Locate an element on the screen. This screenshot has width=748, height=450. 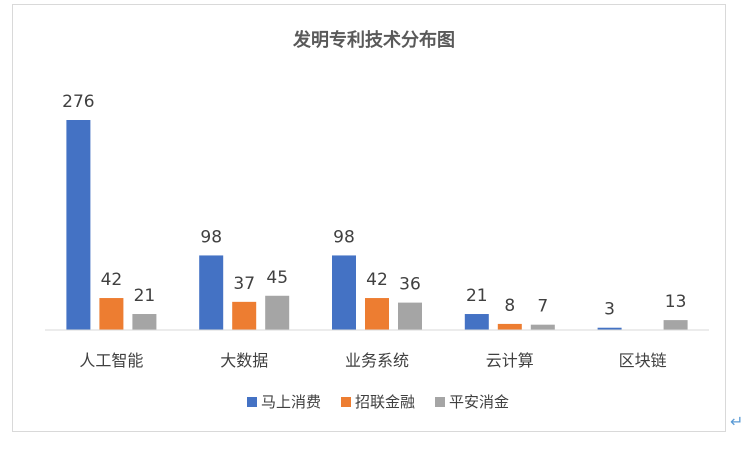
category-label: 人工智能 is located at coordinates (111, 360).